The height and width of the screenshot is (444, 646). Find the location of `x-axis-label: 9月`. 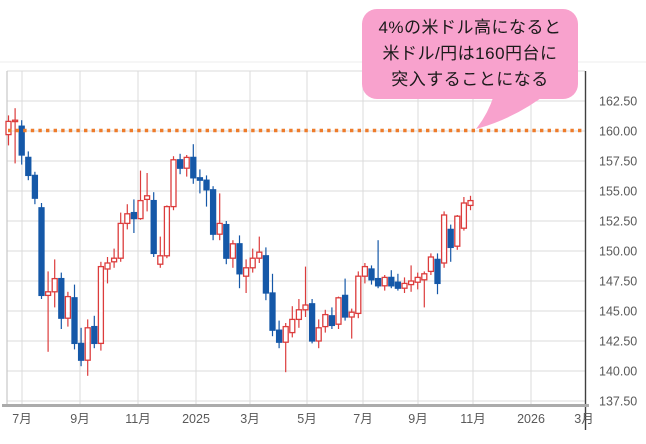

x-axis-label: 9月 is located at coordinates (79, 419).